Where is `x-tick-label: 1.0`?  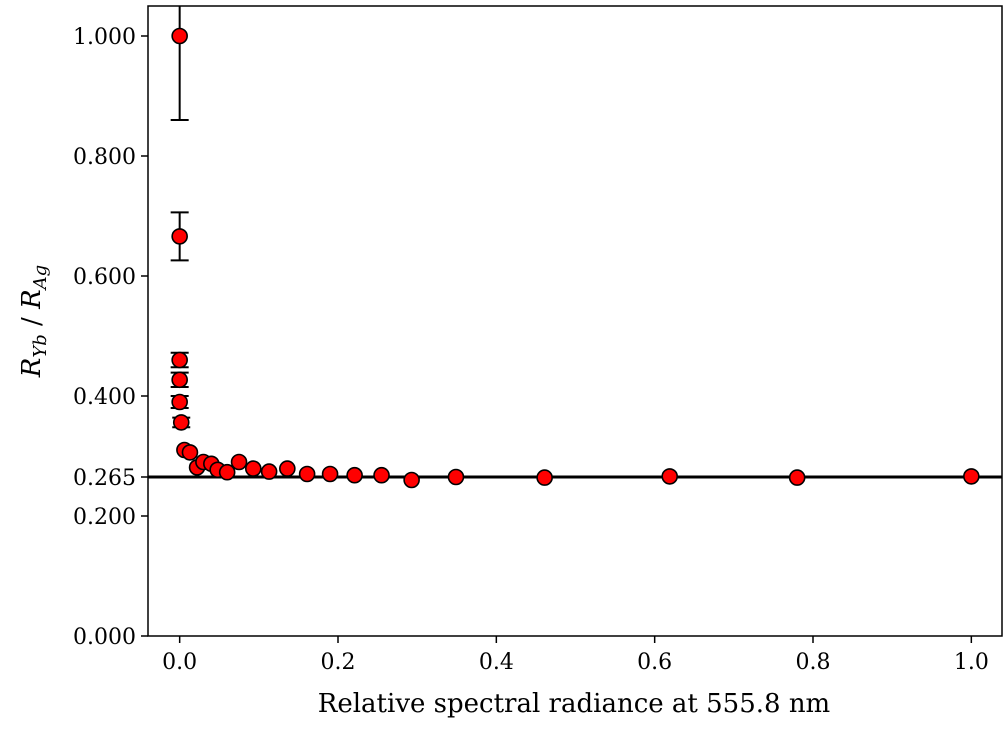
x-tick-label: 1.0 is located at coordinates (971, 662).